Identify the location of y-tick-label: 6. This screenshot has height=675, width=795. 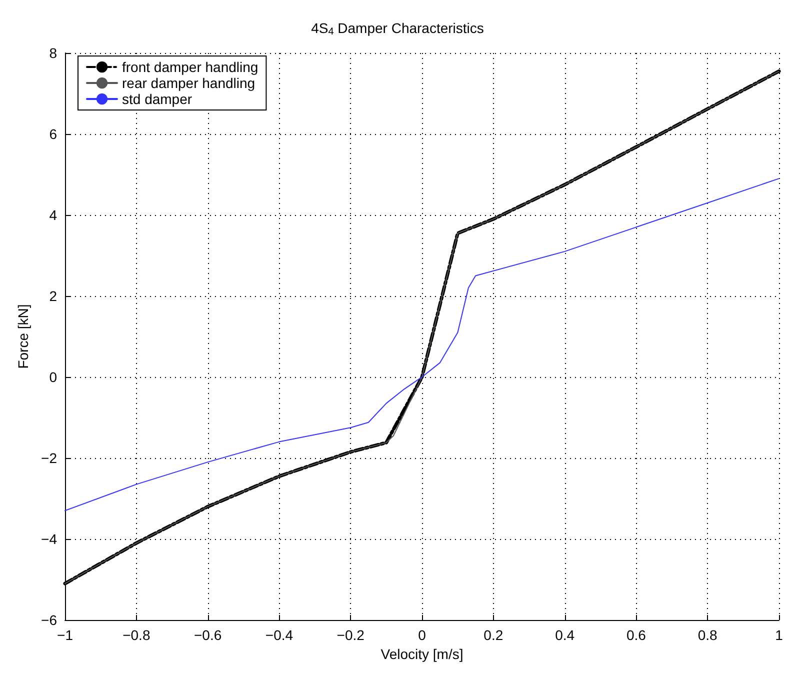
(53, 134).